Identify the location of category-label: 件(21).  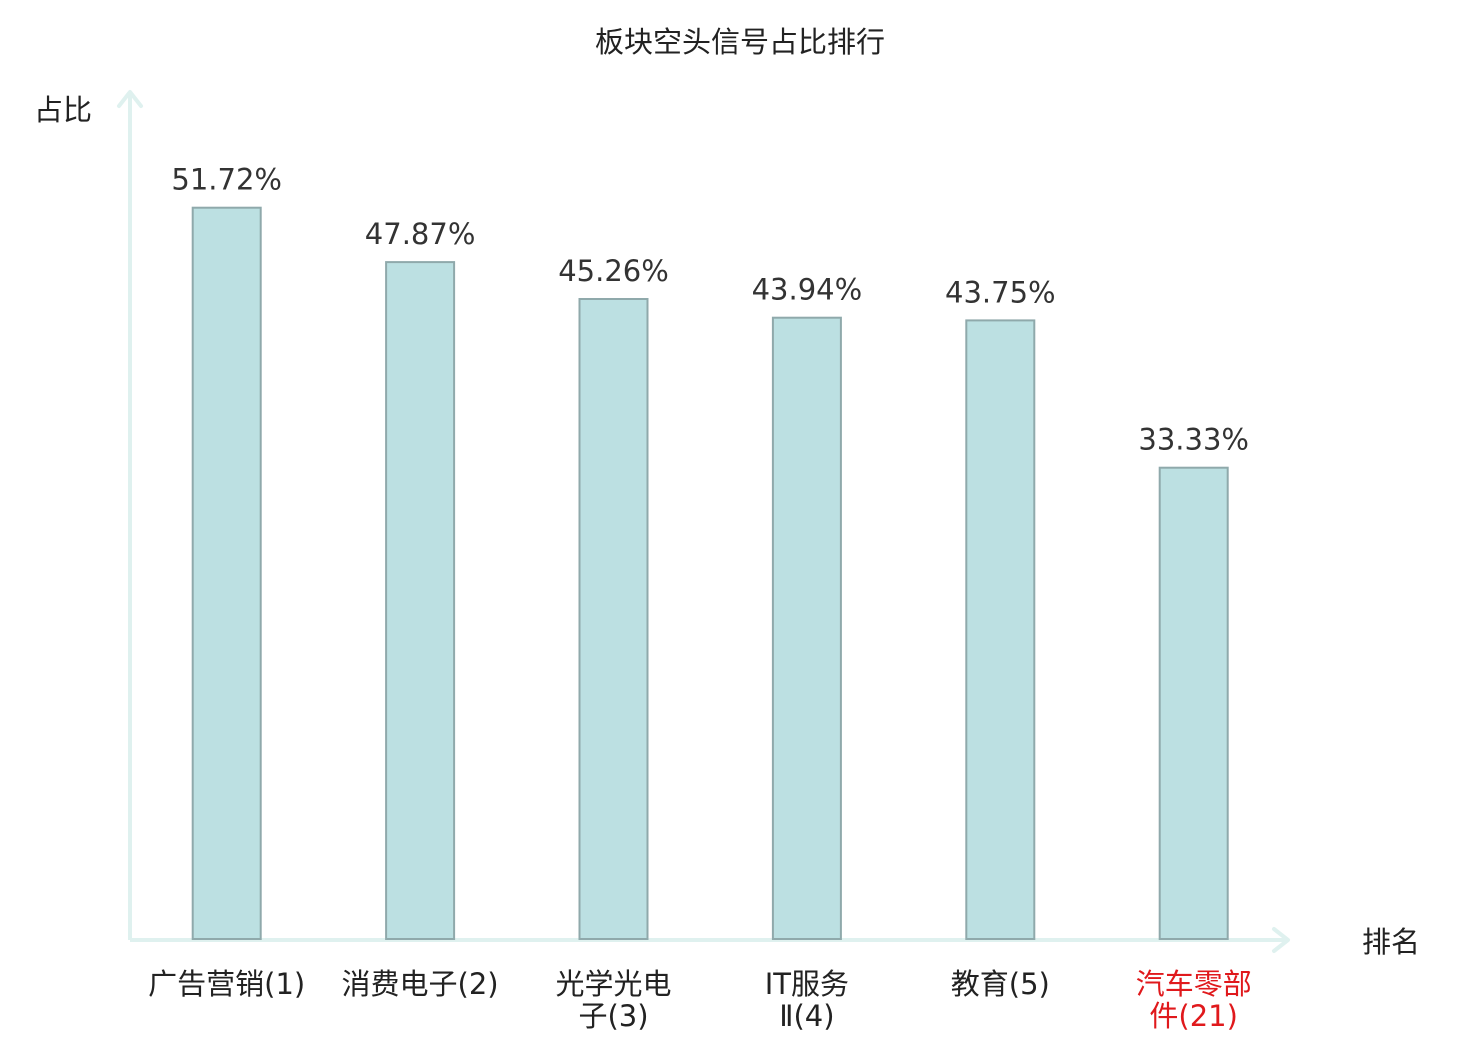
(1193, 1016).